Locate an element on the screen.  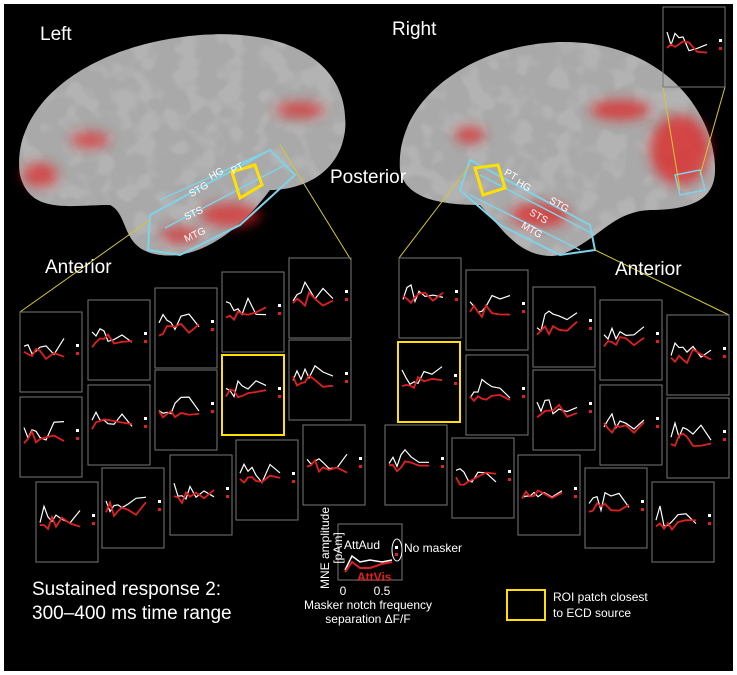
legend-x-tick: 0 is located at coordinates (343, 591).